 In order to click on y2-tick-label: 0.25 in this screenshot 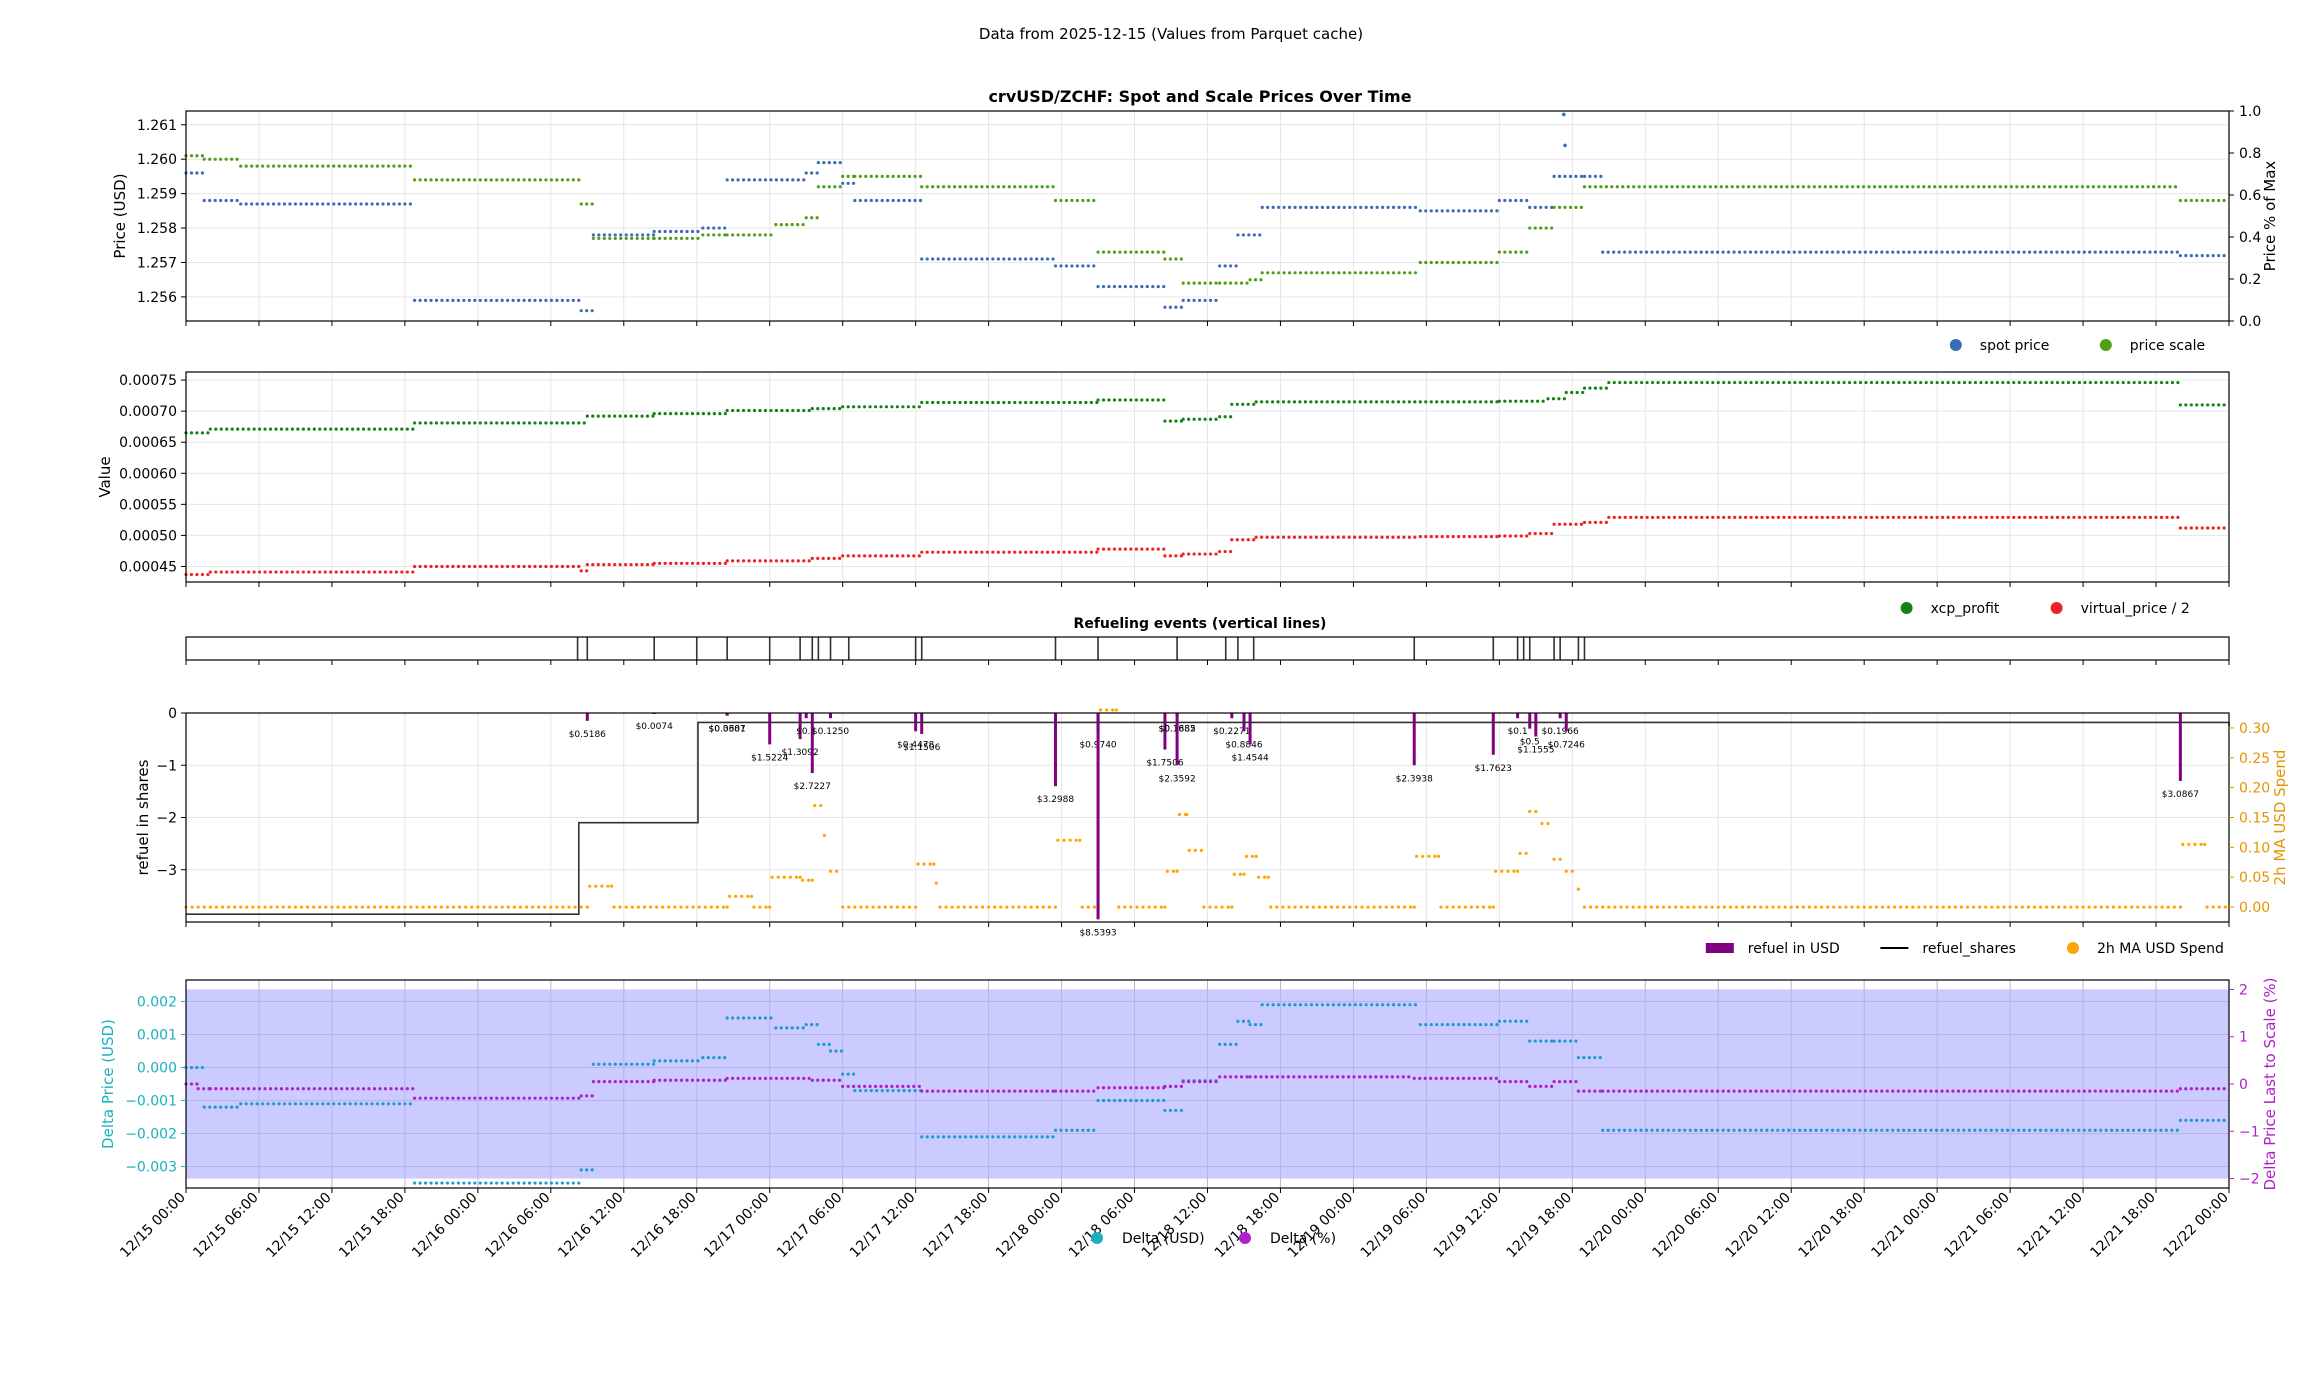, I will do `click(2254, 759)`.